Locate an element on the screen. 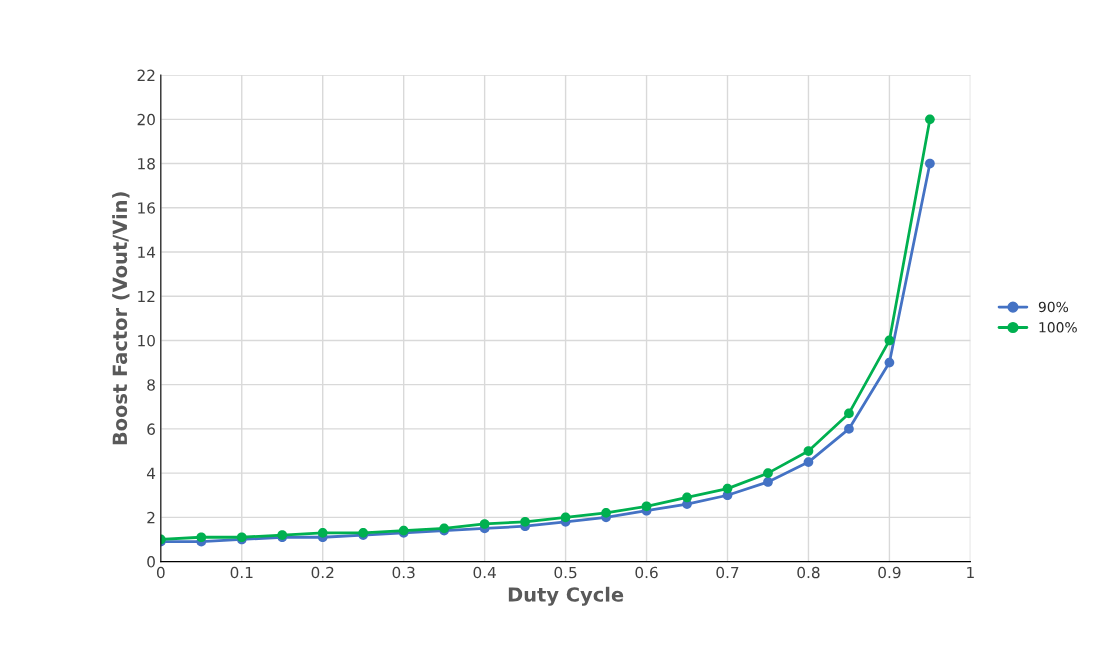 The image size is (1109, 653). x-tick-label: 0.1 is located at coordinates (241, 572).